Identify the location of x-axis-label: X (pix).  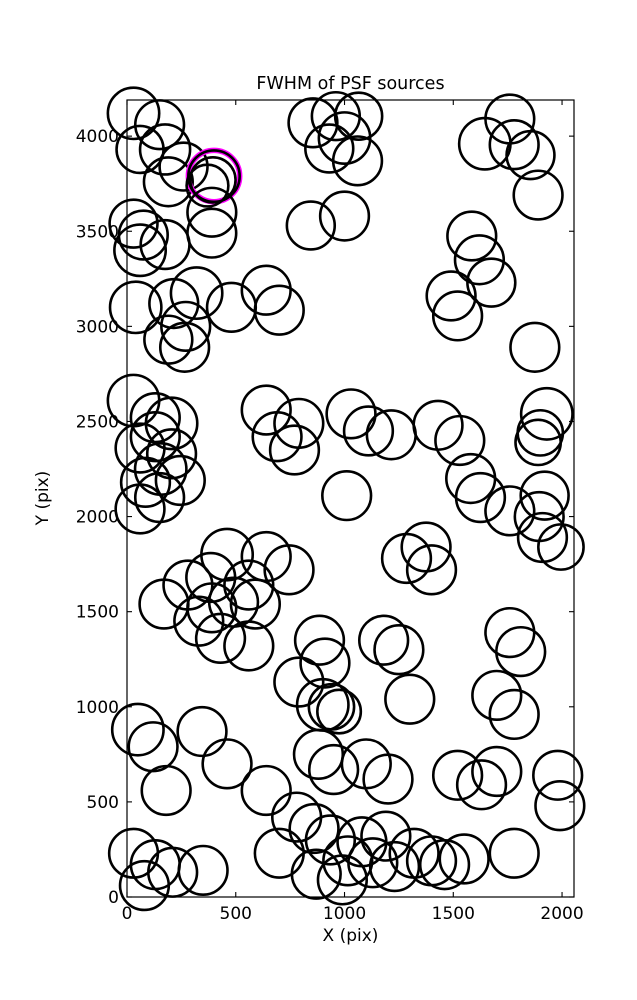
(351, 936).